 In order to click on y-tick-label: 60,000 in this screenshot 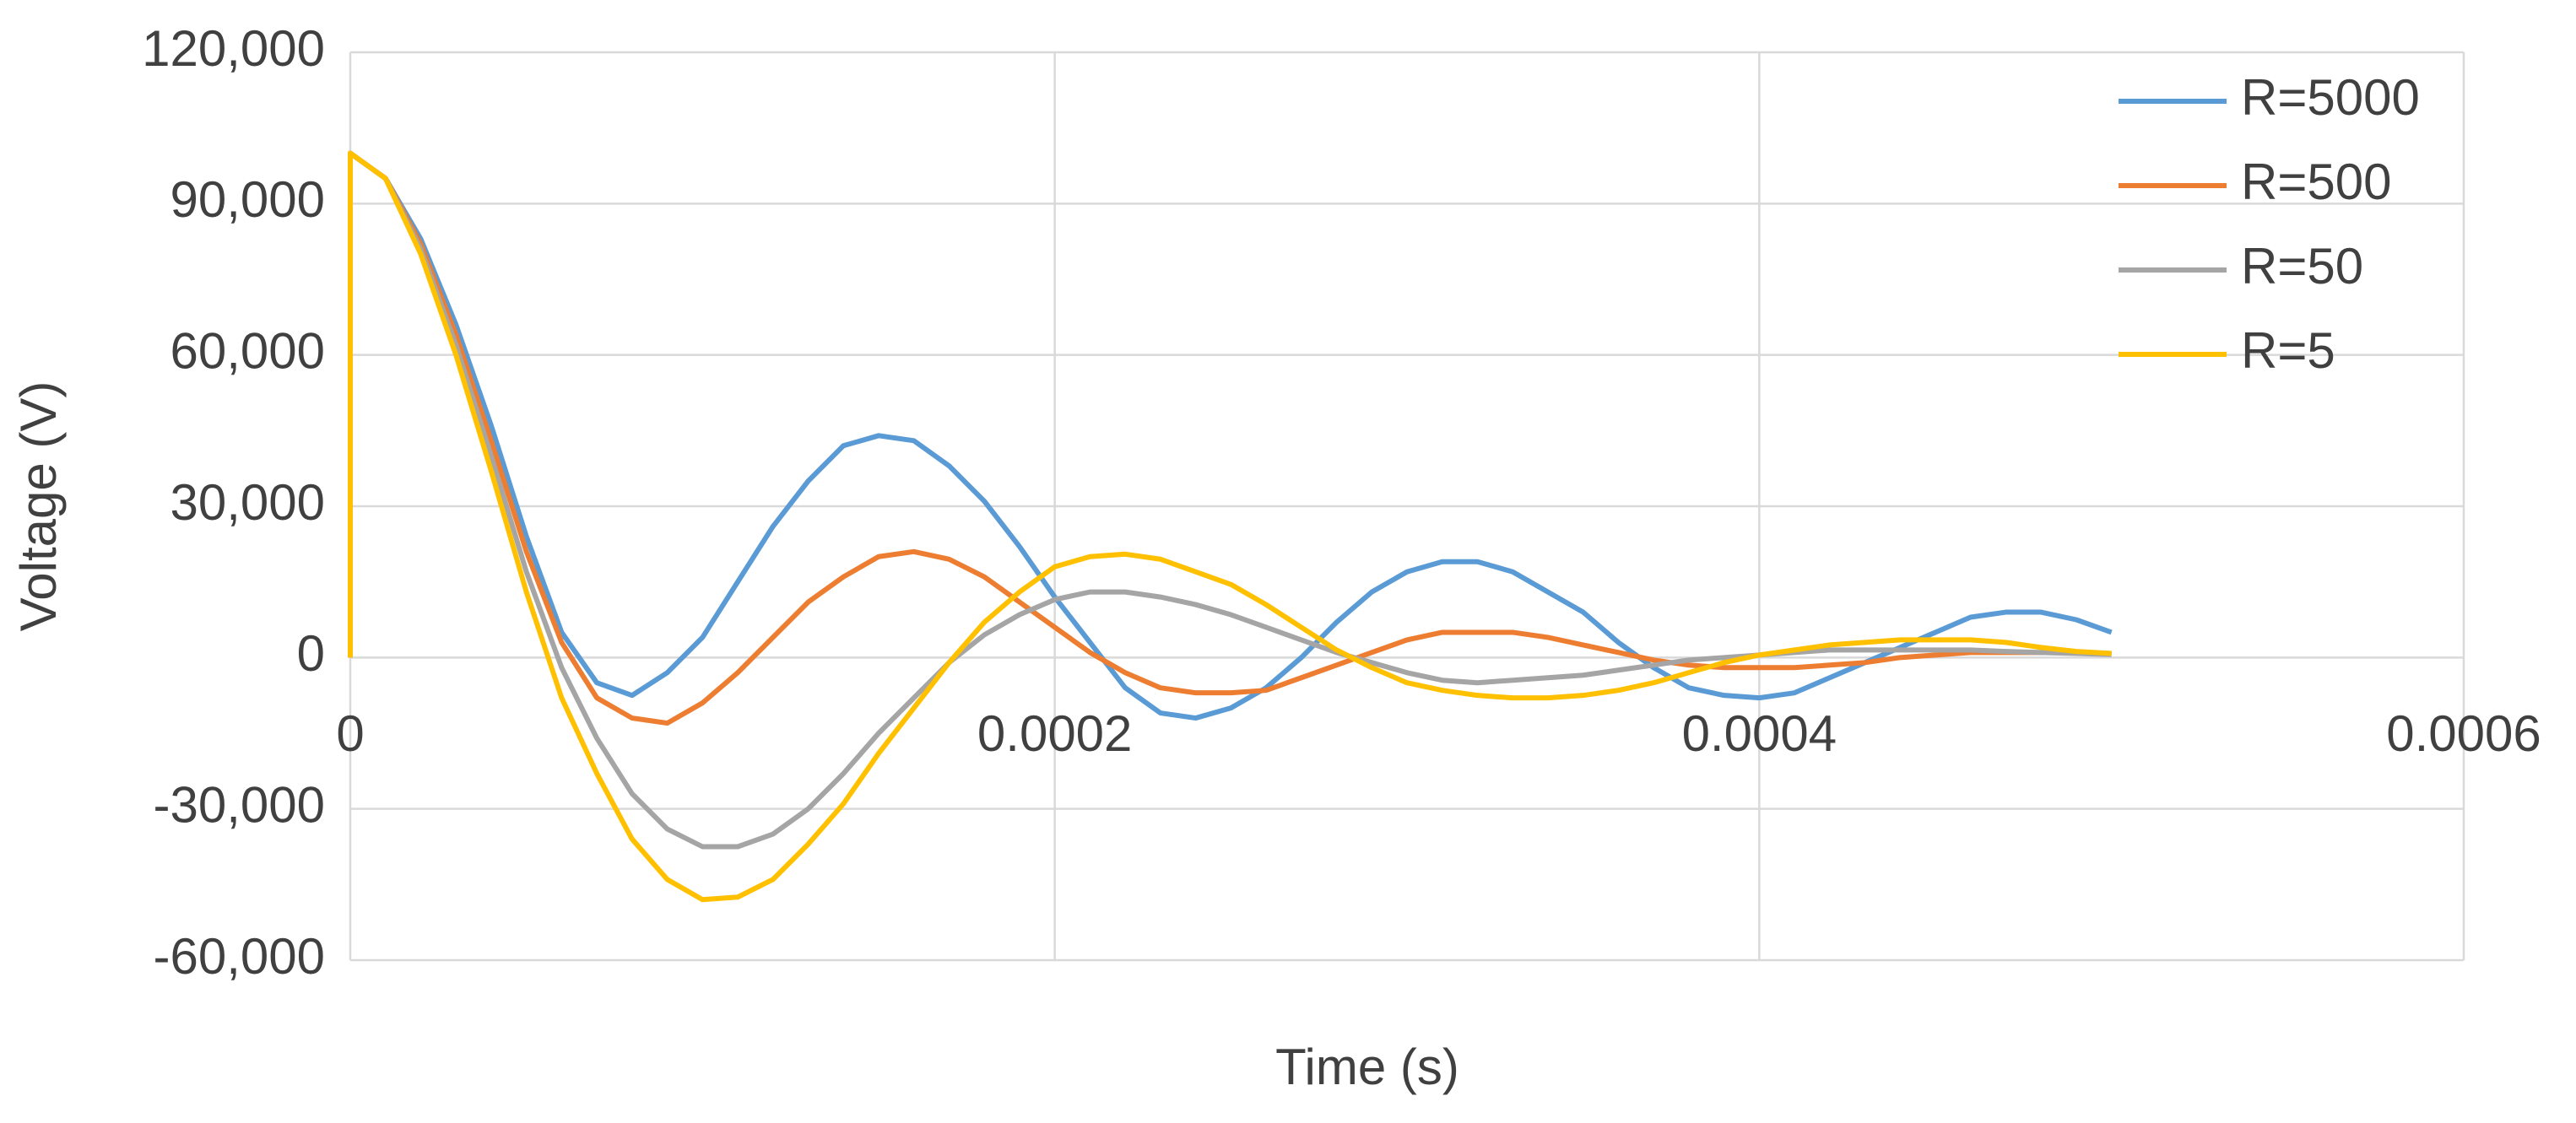, I will do `click(247, 351)`.